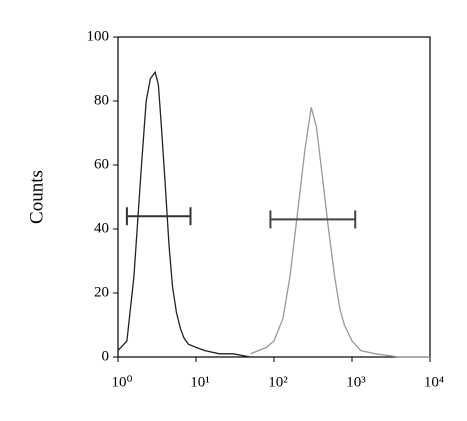 Image resolution: width=467 pixels, height=421 pixels. What do you see at coordinates (101, 292) in the screenshot?
I see `y-tick-label: 20` at bounding box center [101, 292].